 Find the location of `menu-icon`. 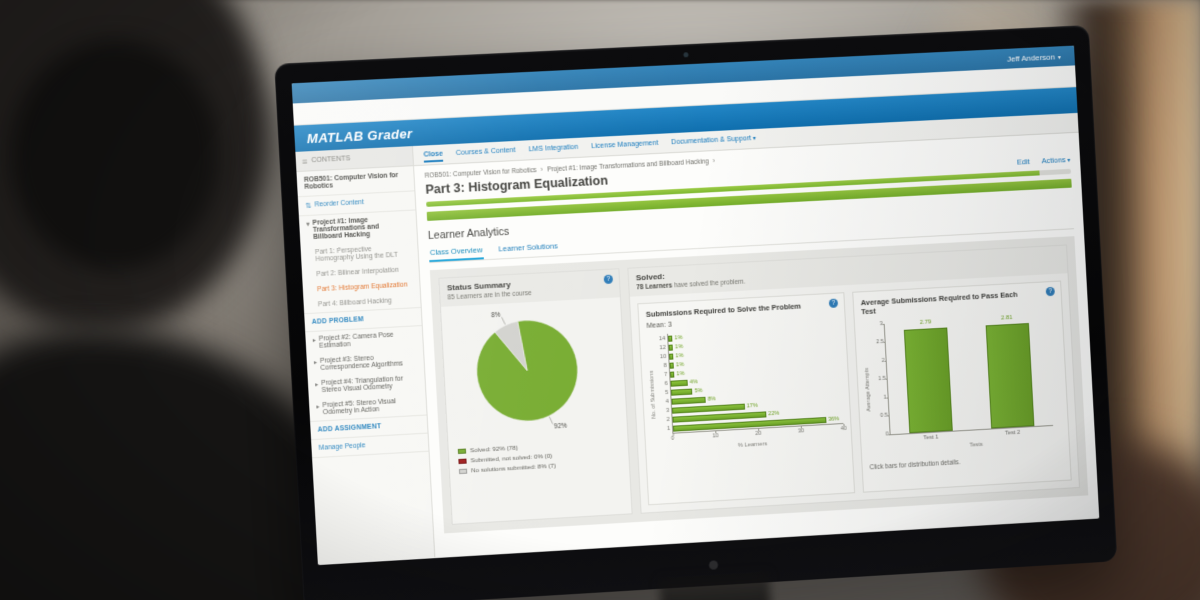

menu-icon is located at coordinates (305, 161).